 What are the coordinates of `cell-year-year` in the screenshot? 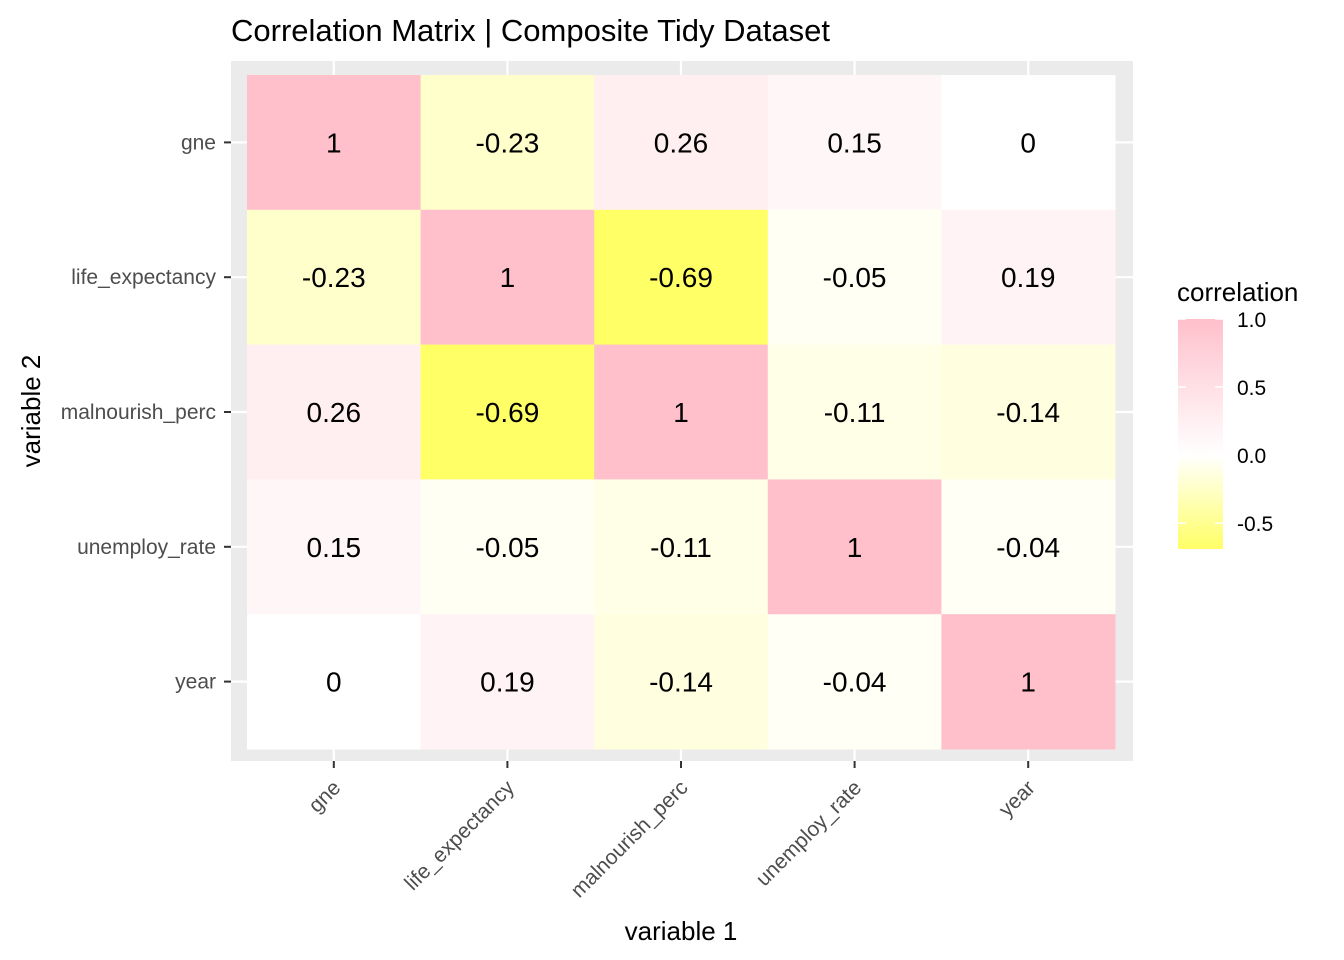 It's located at (1028, 682).